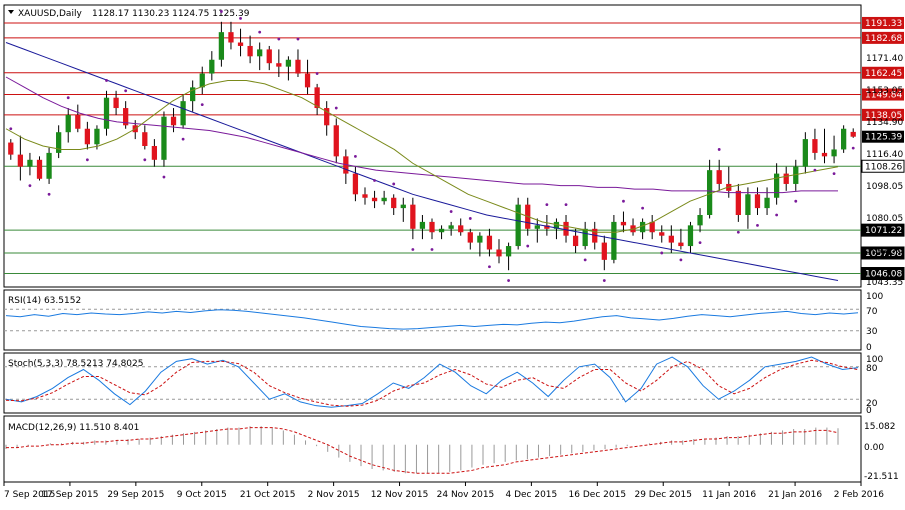  Describe the element at coordinates (883, 138) in the screenshot. I see `current-price-label: 1125.39` at that location.